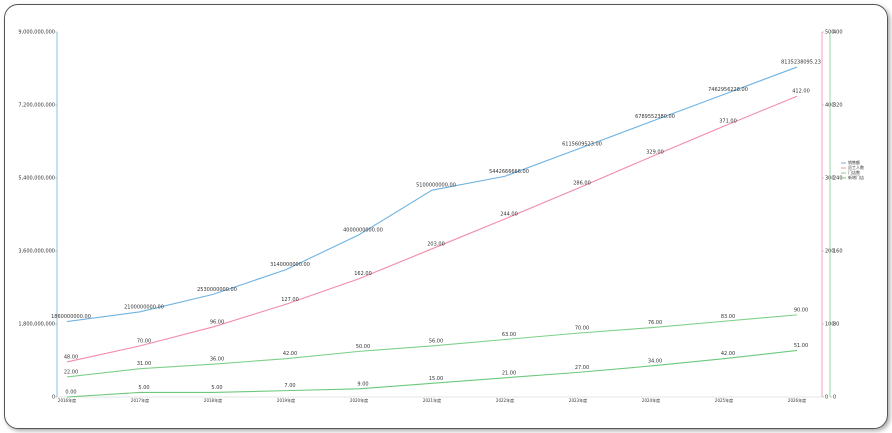 This screenshot has height=433, width=892. I want to click on y-tick-label: 240, so click(838, 179).